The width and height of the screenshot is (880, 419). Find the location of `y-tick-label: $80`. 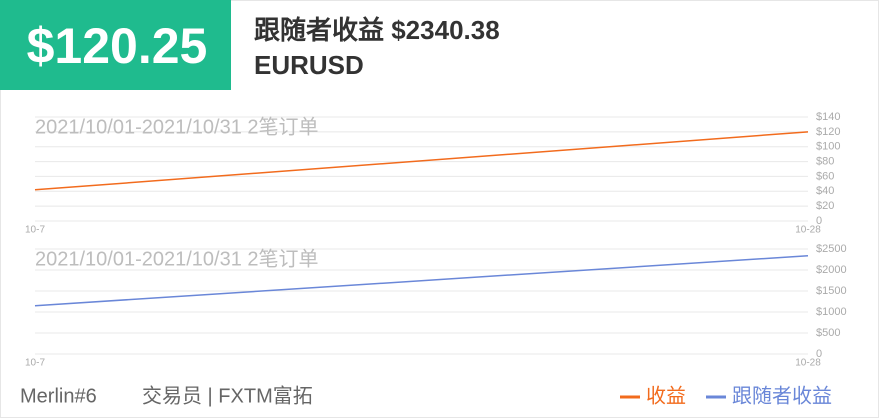

y-tick-label: $80 is located at coordinates (825, 161).